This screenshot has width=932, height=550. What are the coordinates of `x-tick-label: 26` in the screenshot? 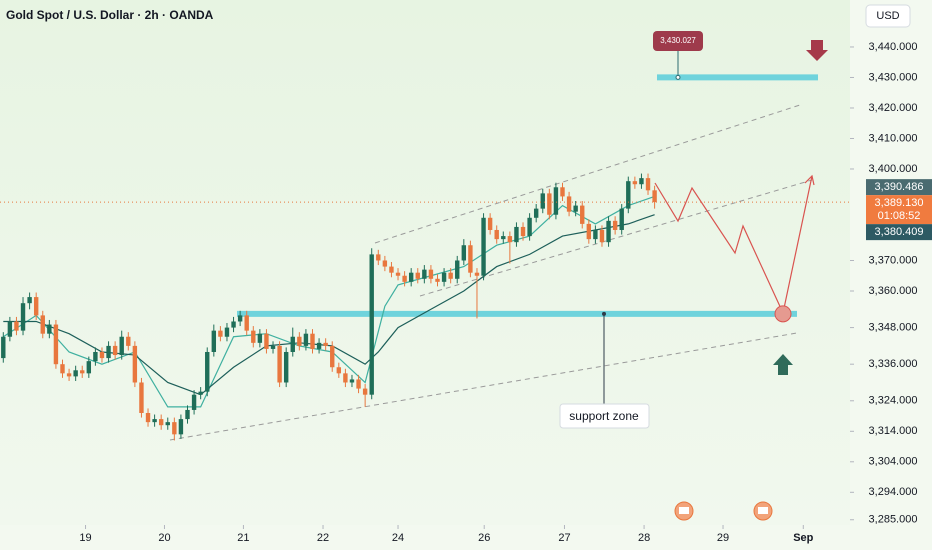 It's located at (484, 538).